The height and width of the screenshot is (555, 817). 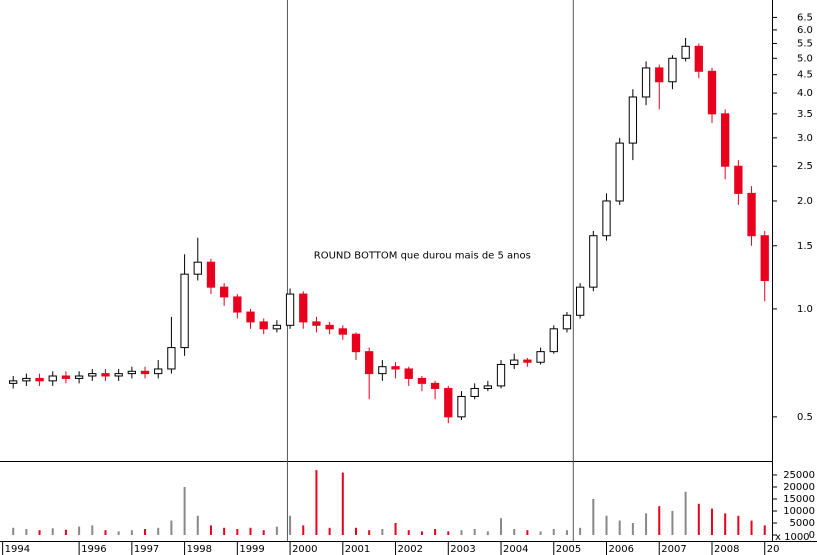 What do you see at coordinates (805, 201) in the screenshot?
I see `y-tick-label: 2.0` at bounding box center [805, 201].